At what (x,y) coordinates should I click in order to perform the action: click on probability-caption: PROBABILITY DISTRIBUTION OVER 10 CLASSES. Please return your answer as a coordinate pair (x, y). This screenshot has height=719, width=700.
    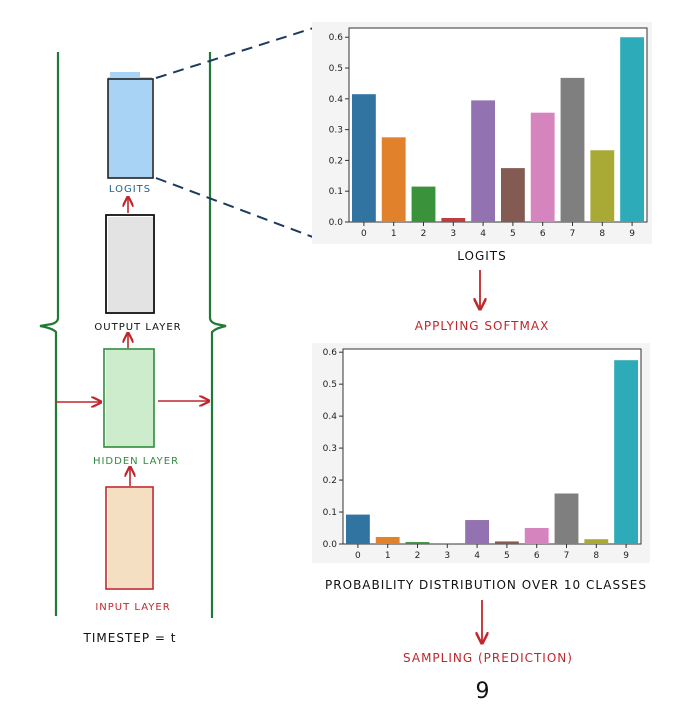
    Looking at the image, I should click on (486, 585).